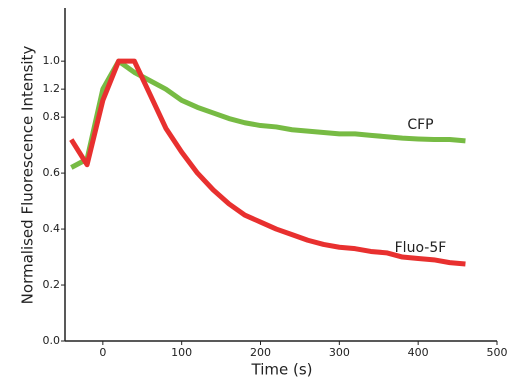 The width and height of the screenshot is (520, 385). What do you see at coordinates (181, 352) in the screenshot?
I see `x-tick-label: 100` at bounding box center [181, 352].